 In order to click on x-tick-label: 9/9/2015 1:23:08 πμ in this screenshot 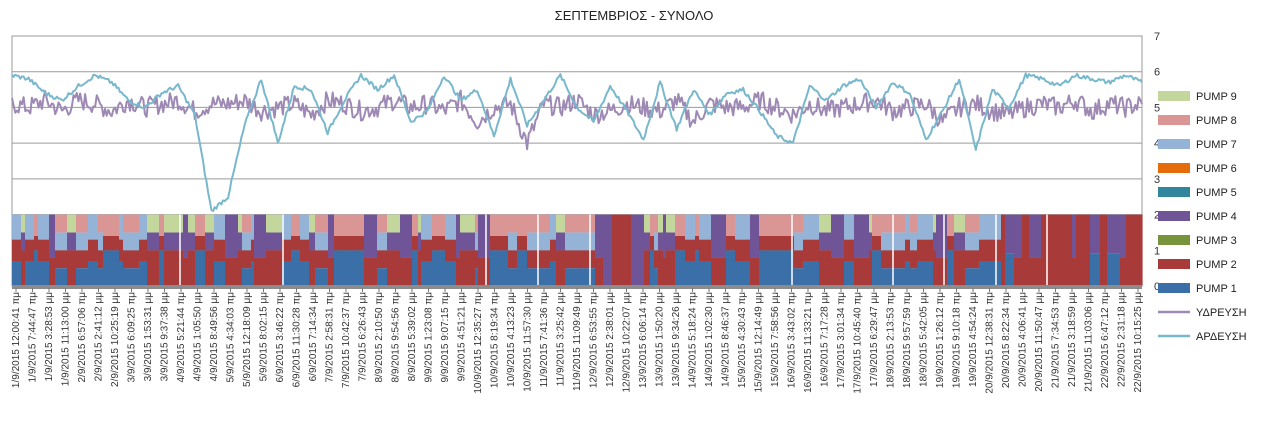, I will do `click(429, 337)`.